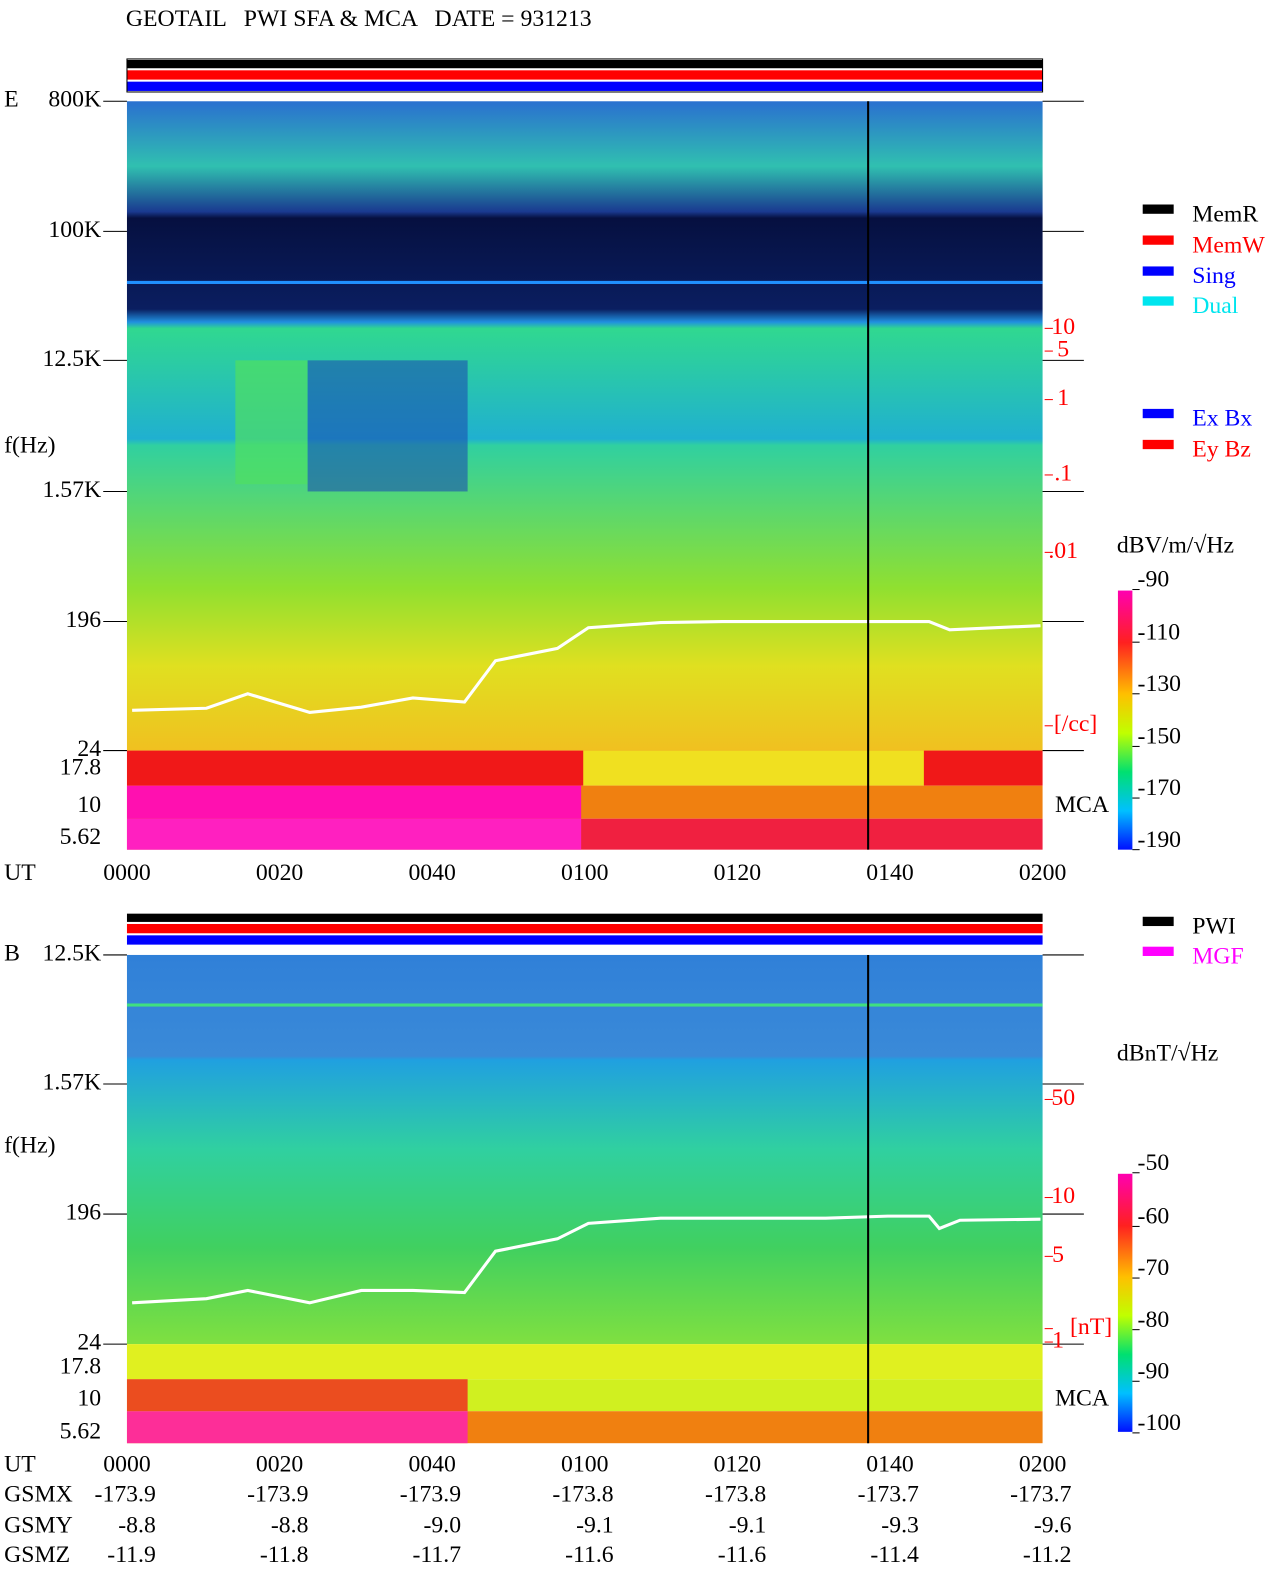 The image size is (1280, 1593). Describe the element at coordinates (442, 1525) in the screenshot. I see `orbit-value: -9.0` at that location.